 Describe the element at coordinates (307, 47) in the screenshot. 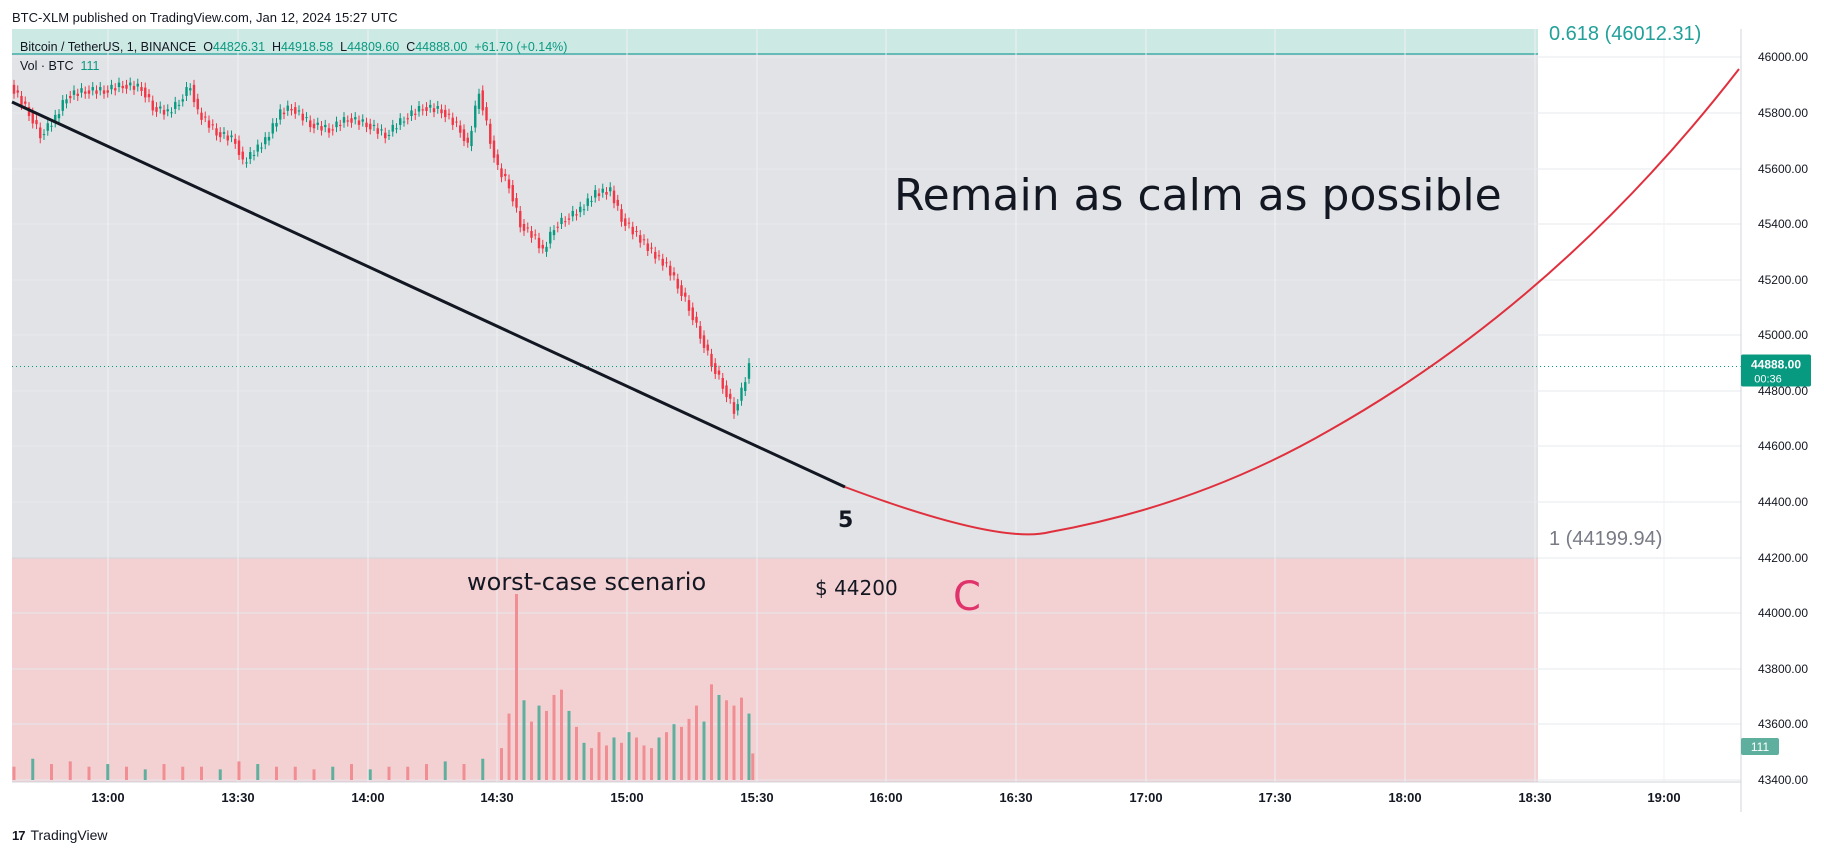

I see `high-value: 44918.58` at that location.